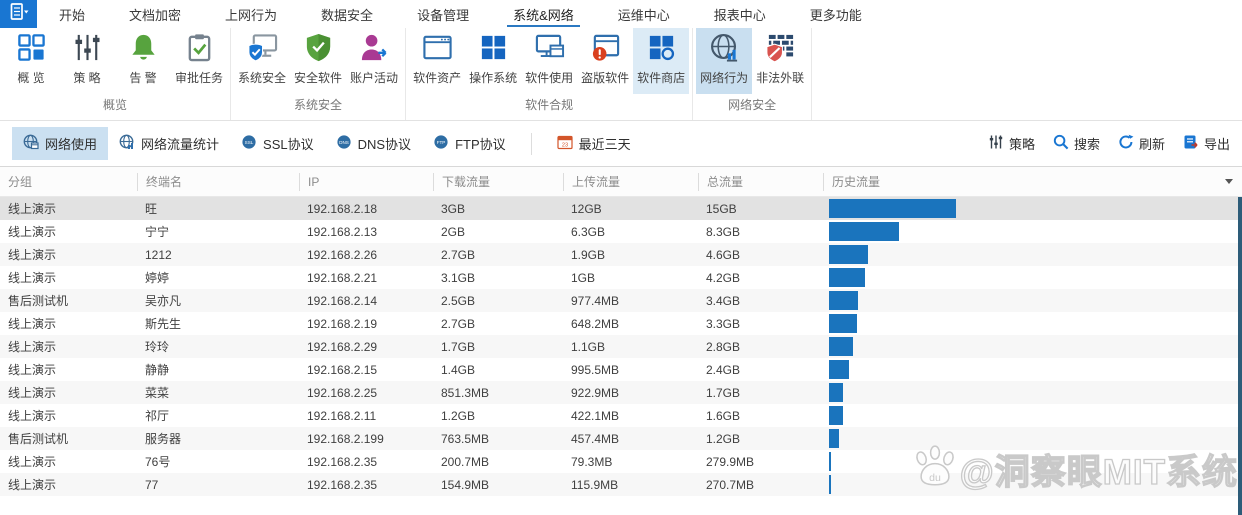 The width and height of the screenshot is (1242, 515). I want to click on menu-tab-doc-encrypt: 文档加密, so click(155, 15).